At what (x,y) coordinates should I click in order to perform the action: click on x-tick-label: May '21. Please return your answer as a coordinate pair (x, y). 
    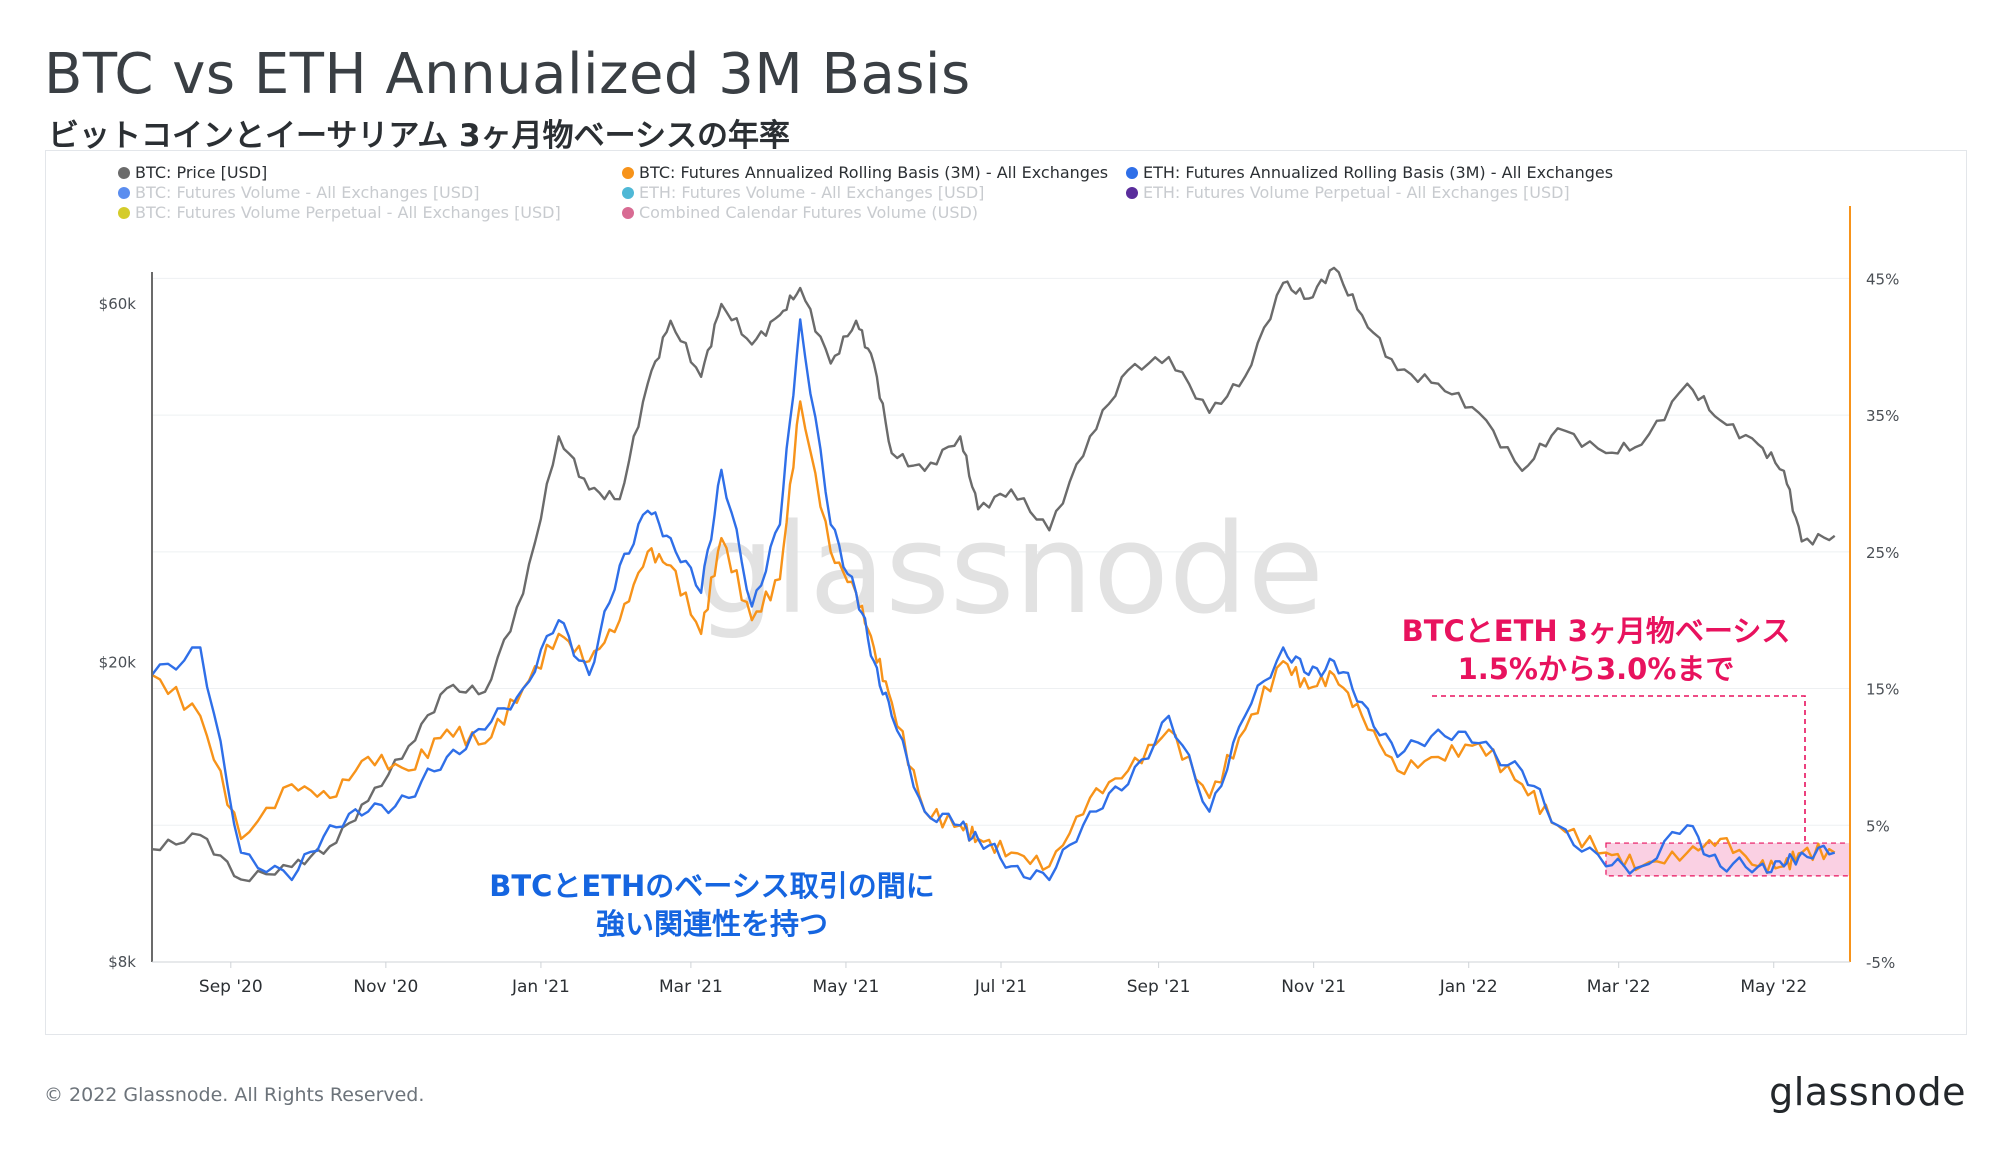
    Looking at the image, I should click on (846, 987).